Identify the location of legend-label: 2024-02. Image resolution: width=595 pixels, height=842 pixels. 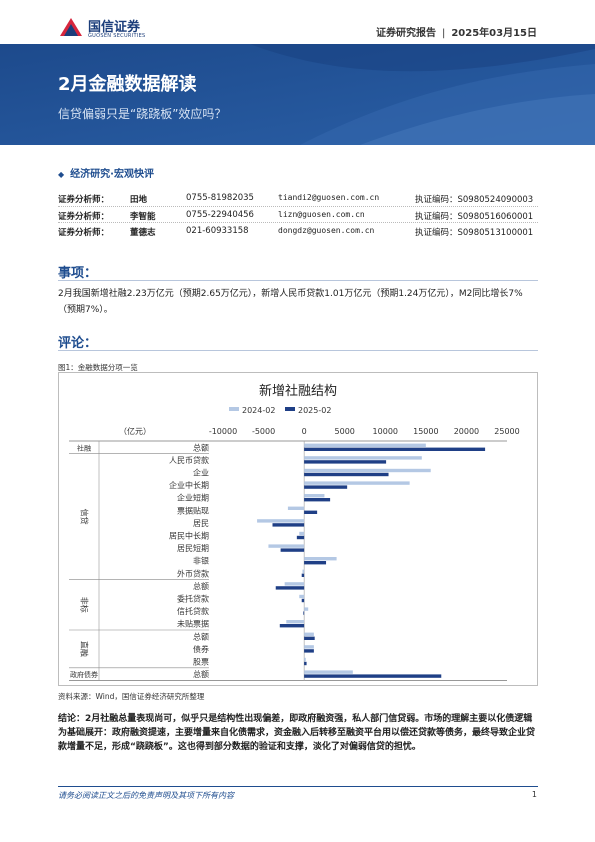
(258, 410).